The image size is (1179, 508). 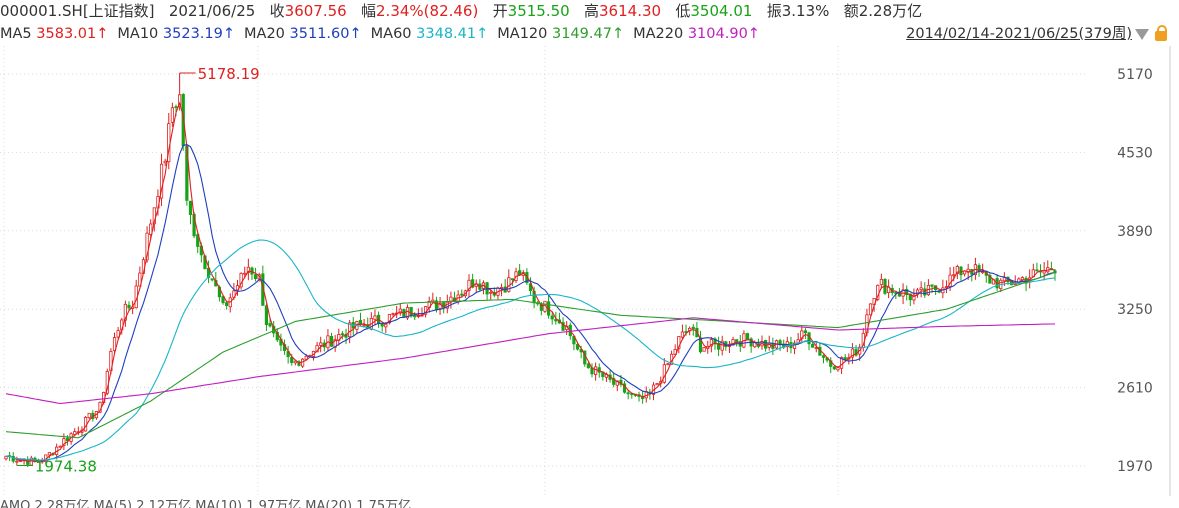 I want to click on max-price-label: 5178.19, so click(x=229, y=74).